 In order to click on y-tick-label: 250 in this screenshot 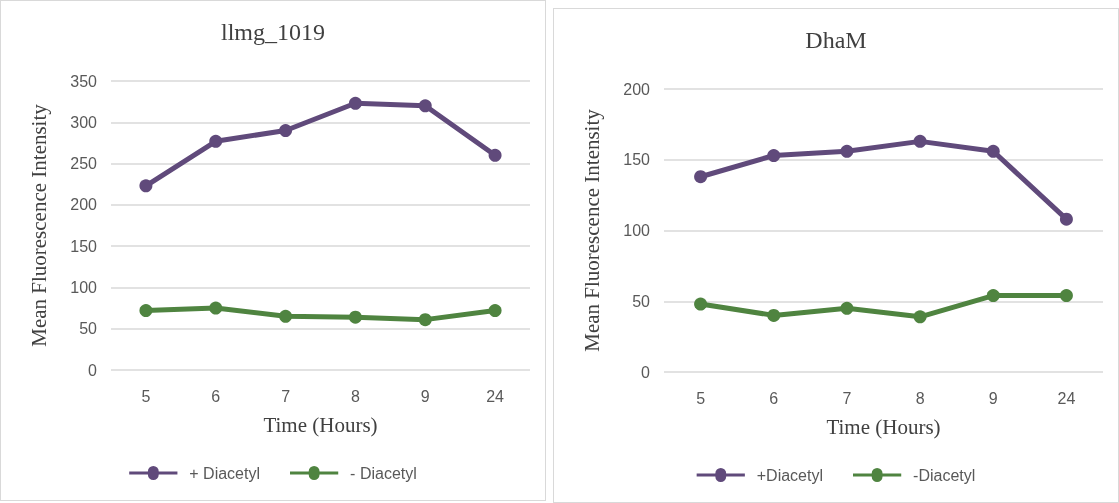, I will do `click(84, 164)`.